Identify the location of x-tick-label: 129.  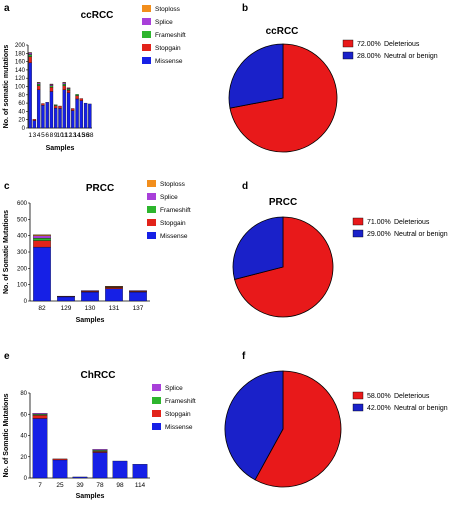
(66, 308).